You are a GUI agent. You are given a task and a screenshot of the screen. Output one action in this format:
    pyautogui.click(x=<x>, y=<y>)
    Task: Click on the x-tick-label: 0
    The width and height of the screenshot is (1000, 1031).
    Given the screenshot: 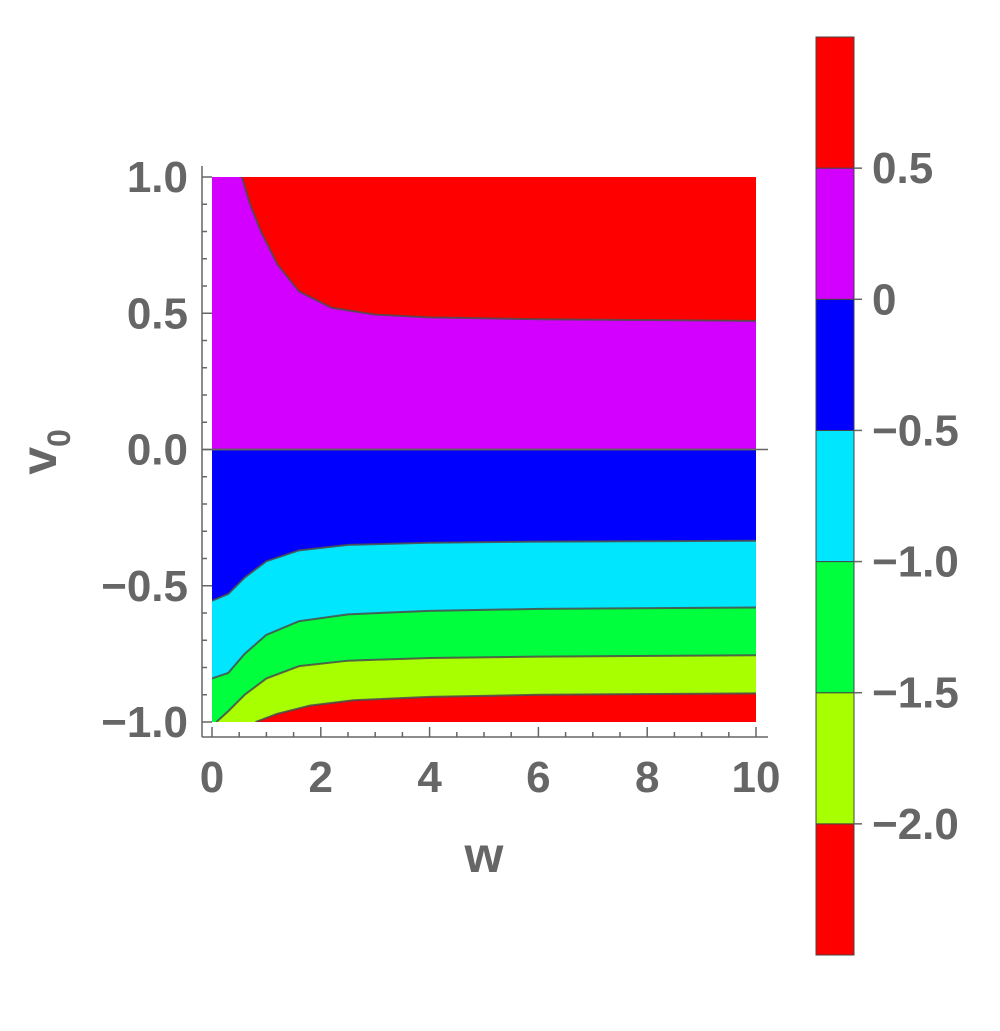 What is the action you would take?
    pyautogui.click(x=212, y=777)
    